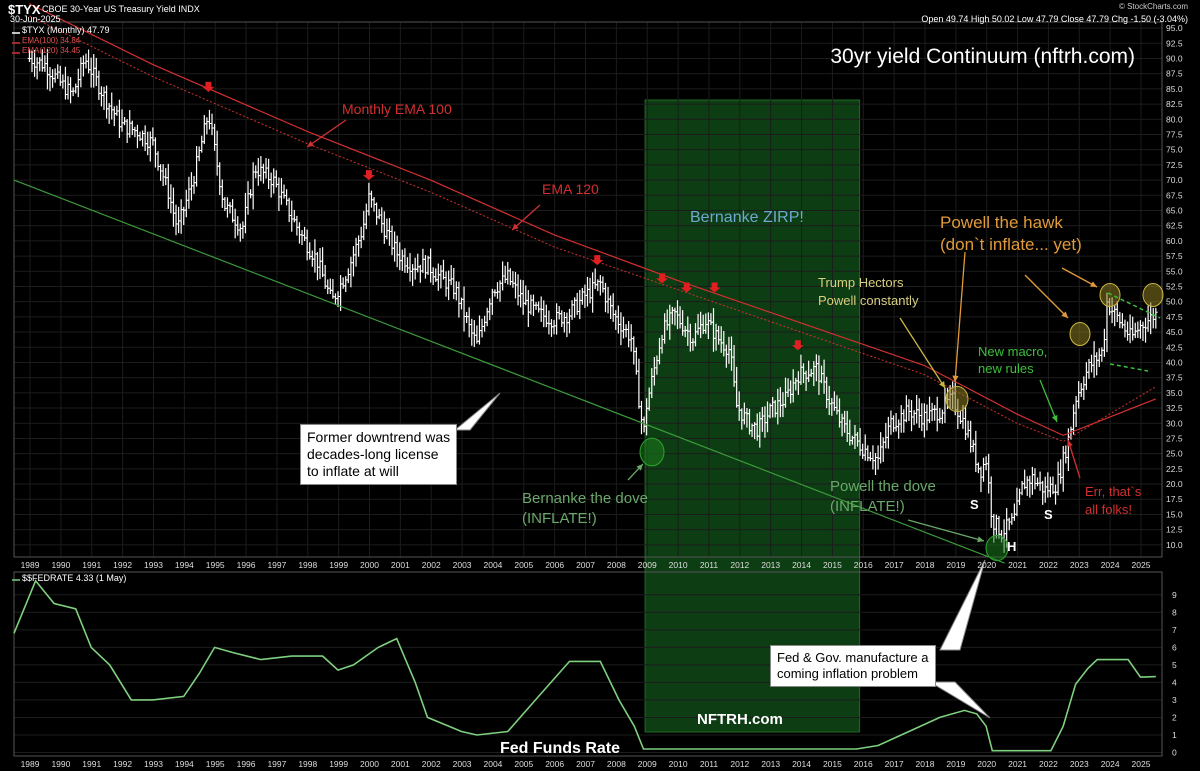 This screenshot has height=771, width=1200. Describe the element at coordinates (801, 565) in the screenshot. I see `upper-xtick-label: 2014` at that location.